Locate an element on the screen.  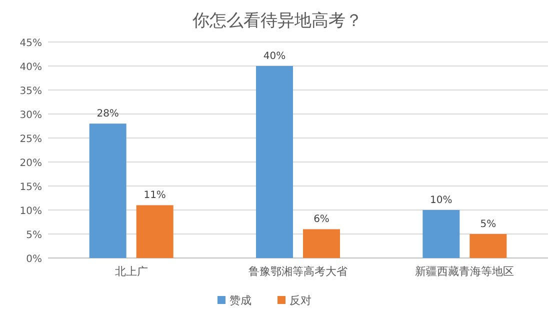
xtick: 新疆西藏青海等地区 is located at coordinates (464, 271).